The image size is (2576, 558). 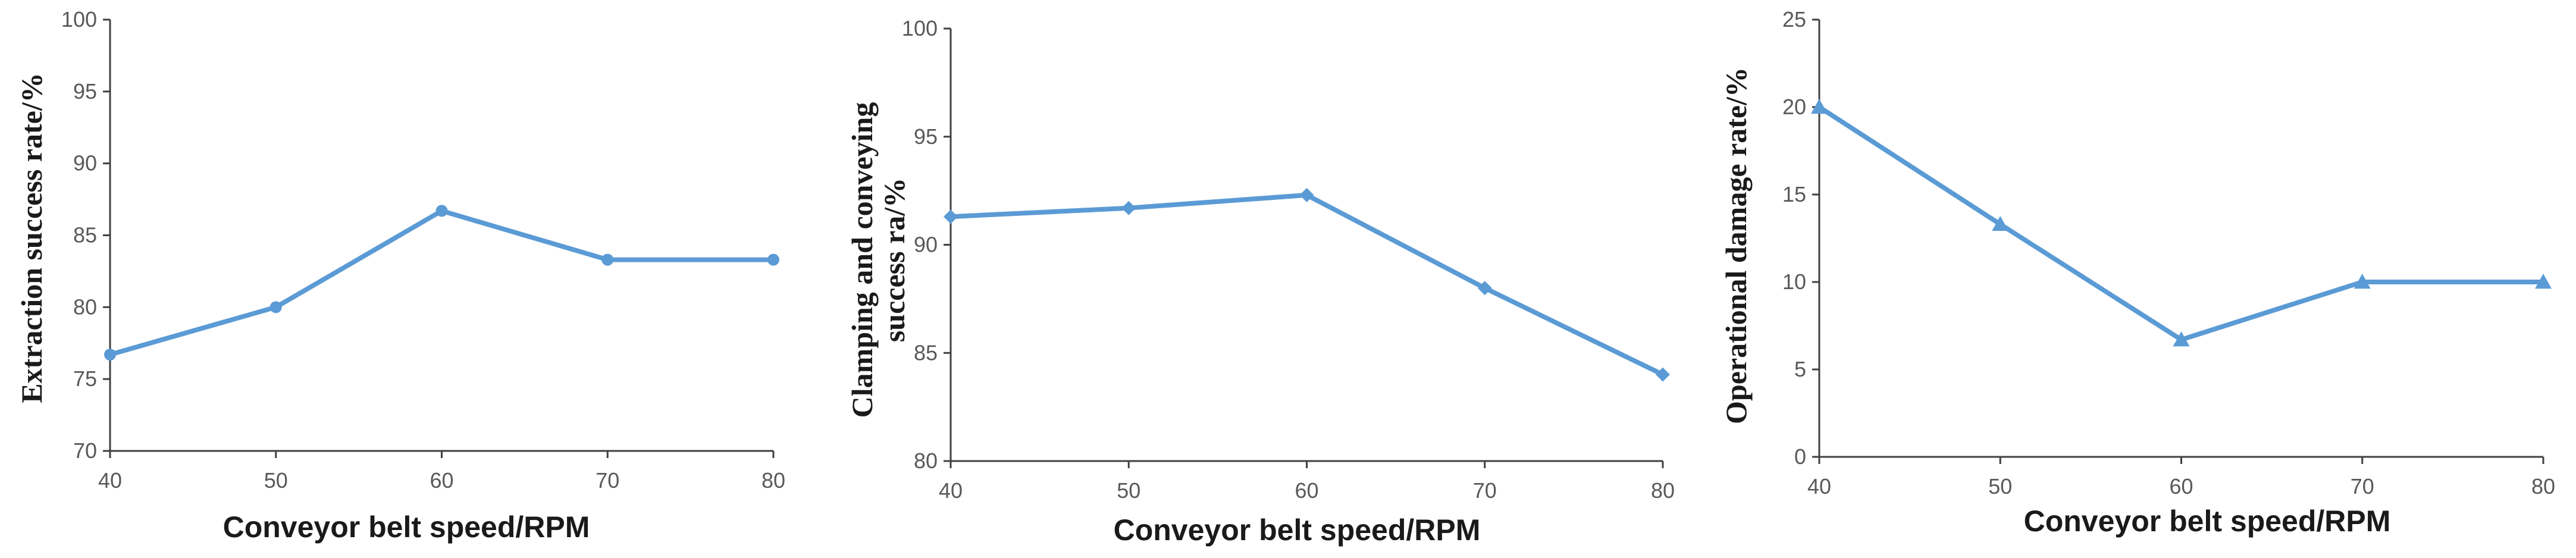 What do you see at coordinates (85, 450) in the screenshot?
I see `y-tick-label: 70` at bounding box center [85, 450].